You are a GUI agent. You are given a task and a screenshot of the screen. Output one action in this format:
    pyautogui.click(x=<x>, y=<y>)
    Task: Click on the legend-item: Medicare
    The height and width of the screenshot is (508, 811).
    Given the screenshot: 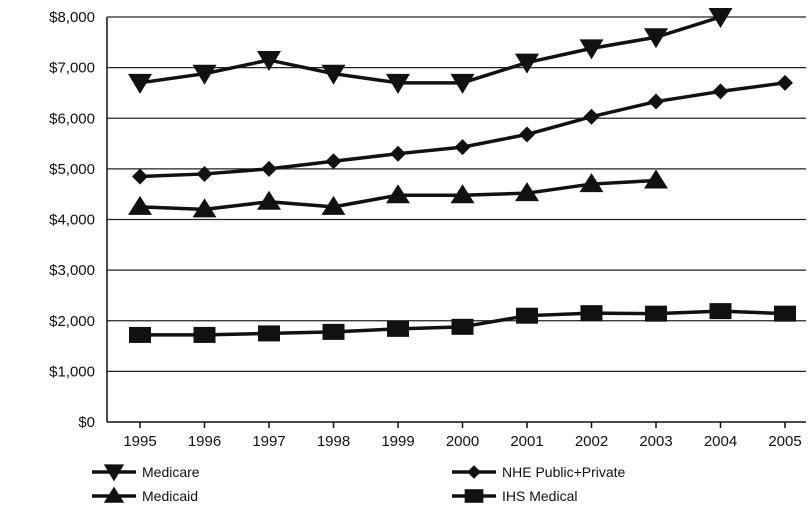 What is the action you would take?
    pyautogui.click(x=146, y=473)
    